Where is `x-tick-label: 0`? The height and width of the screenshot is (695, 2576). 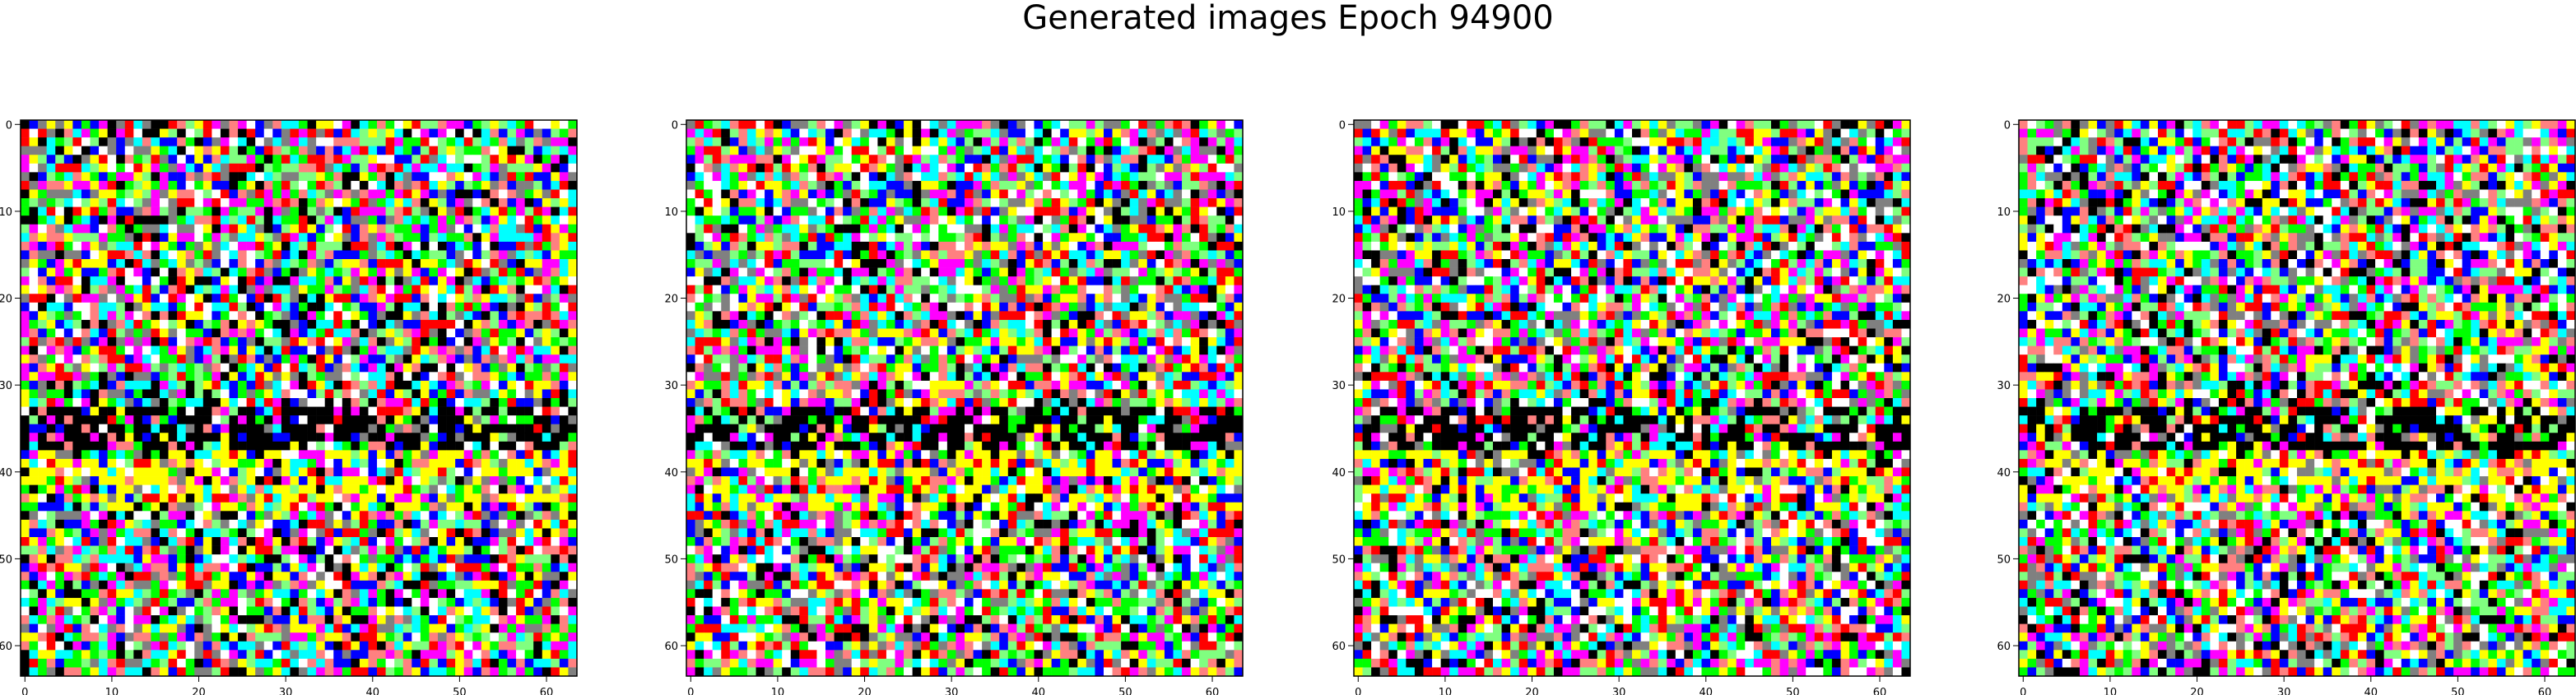
x-tick-label: 0 is located at coordinates (24, 691).